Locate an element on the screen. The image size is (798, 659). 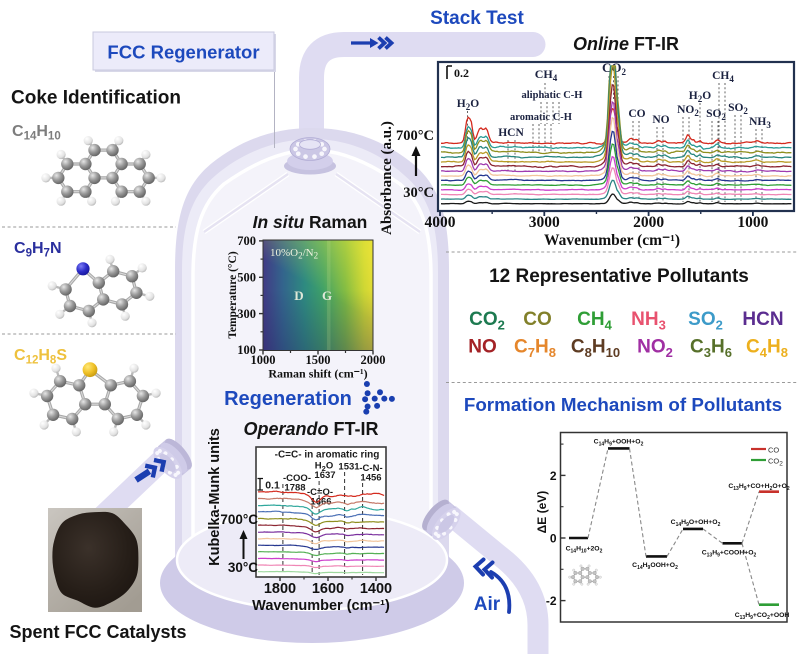
svg-text: -C=O- is located at coordinates (320, 492).